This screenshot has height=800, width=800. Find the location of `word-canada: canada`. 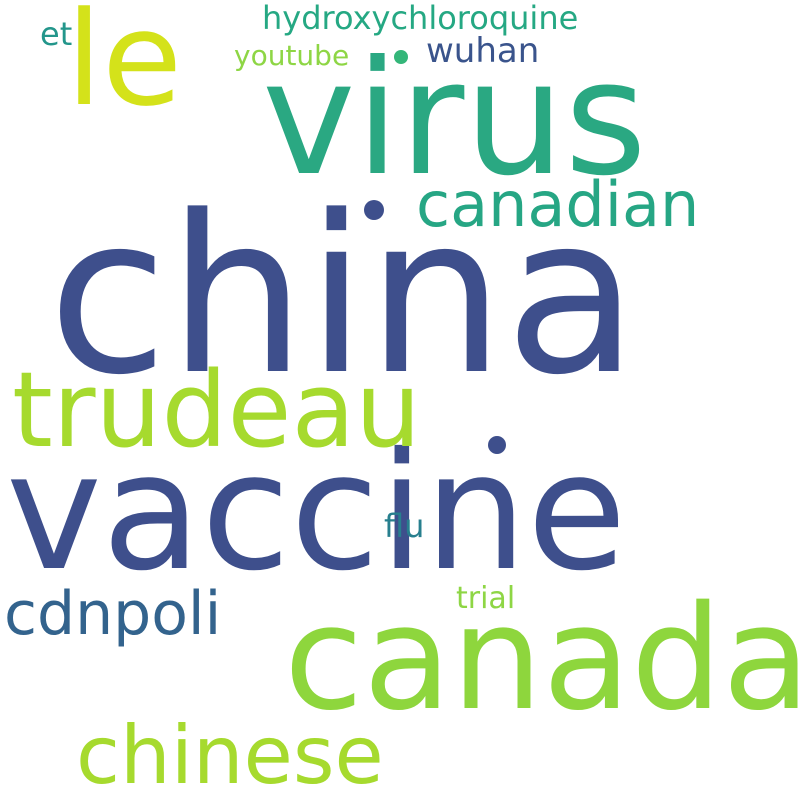

word-canada: canada is located at coordinates (542, 658).